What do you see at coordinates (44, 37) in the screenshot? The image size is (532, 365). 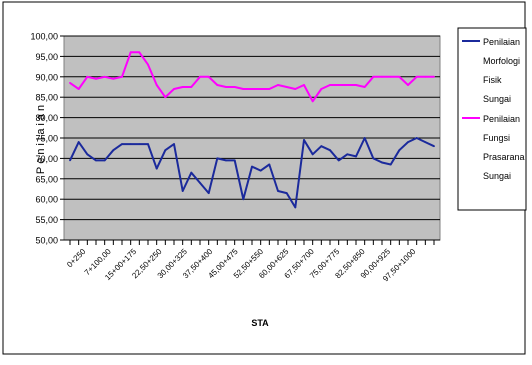 I see `y-tick-label: 100,00` at bounding box center [44, 37].